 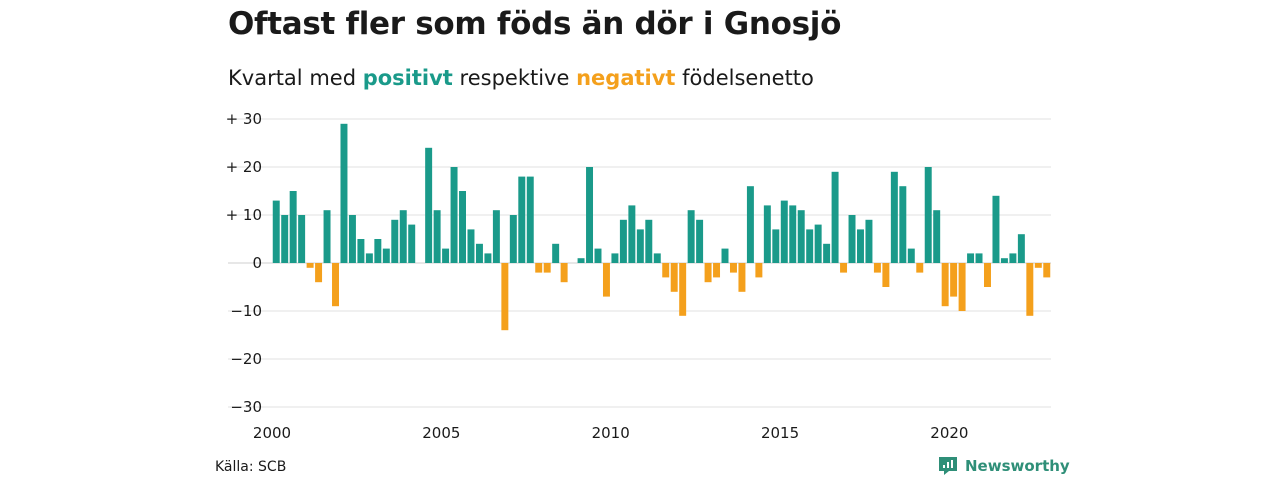 I want to click on x-tick-label: 2010, so click(x=611, y=433).